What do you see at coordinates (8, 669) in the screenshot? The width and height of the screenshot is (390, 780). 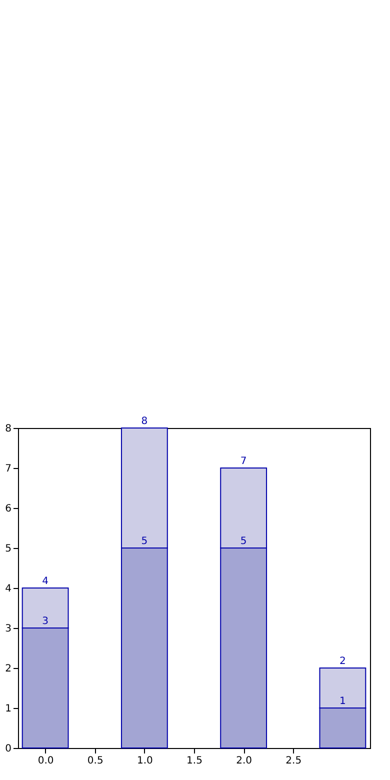 I see `y-tick-label: 2` at bounding box center [8, 669].